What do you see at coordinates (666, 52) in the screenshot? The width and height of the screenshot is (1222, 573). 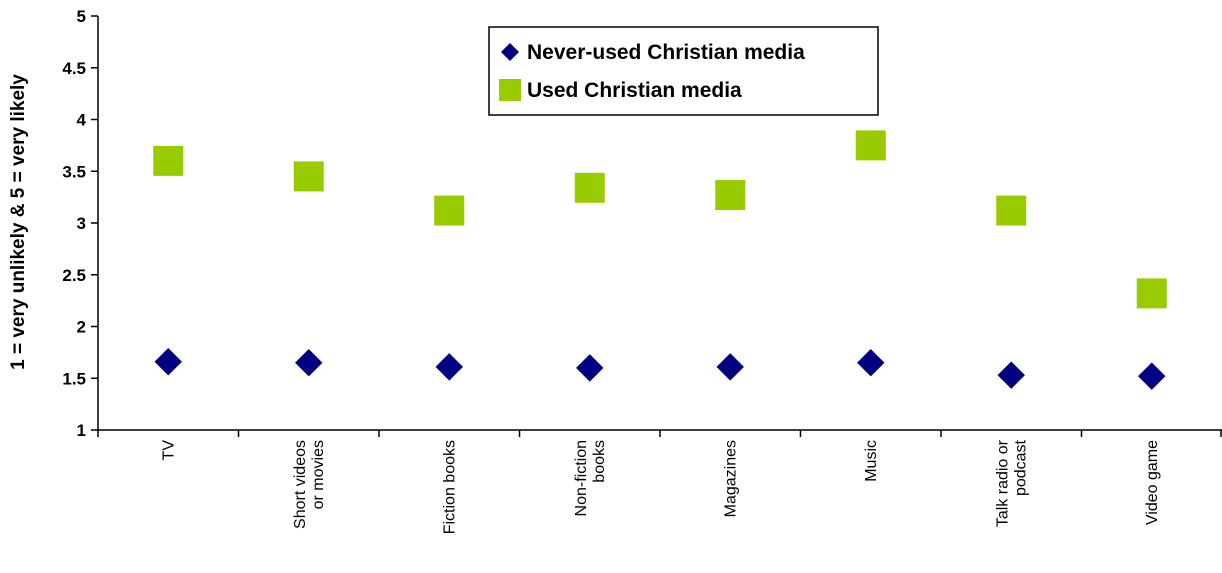 I see `legend-label: Never-used Christian media` at bounding box center [666, 52].